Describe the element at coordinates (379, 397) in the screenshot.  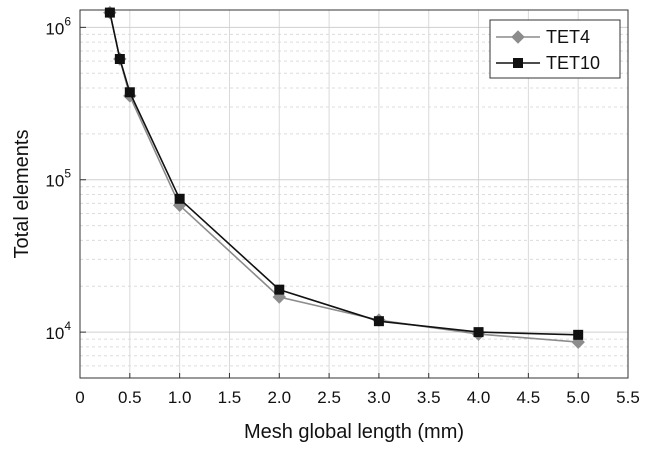
I see `x-tick-label: 3.0` at that location.